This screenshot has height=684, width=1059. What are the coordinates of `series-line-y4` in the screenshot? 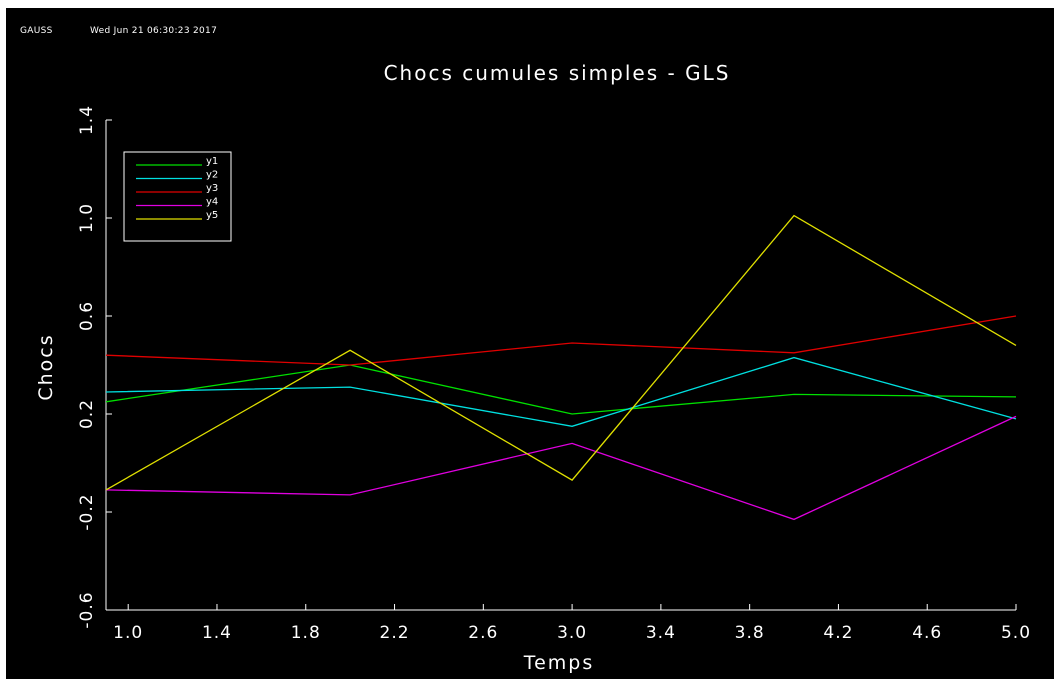 It's located at (561, 468).